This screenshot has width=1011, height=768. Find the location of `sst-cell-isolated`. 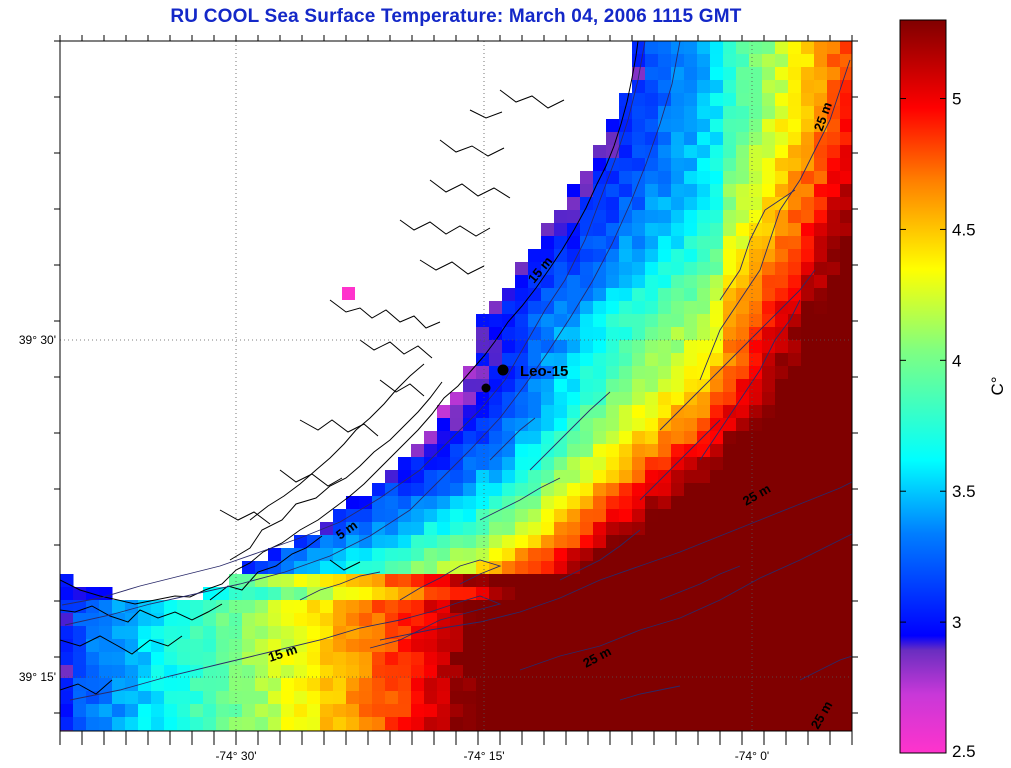

sst-cell-isolated is located at coordinates (348, 293).